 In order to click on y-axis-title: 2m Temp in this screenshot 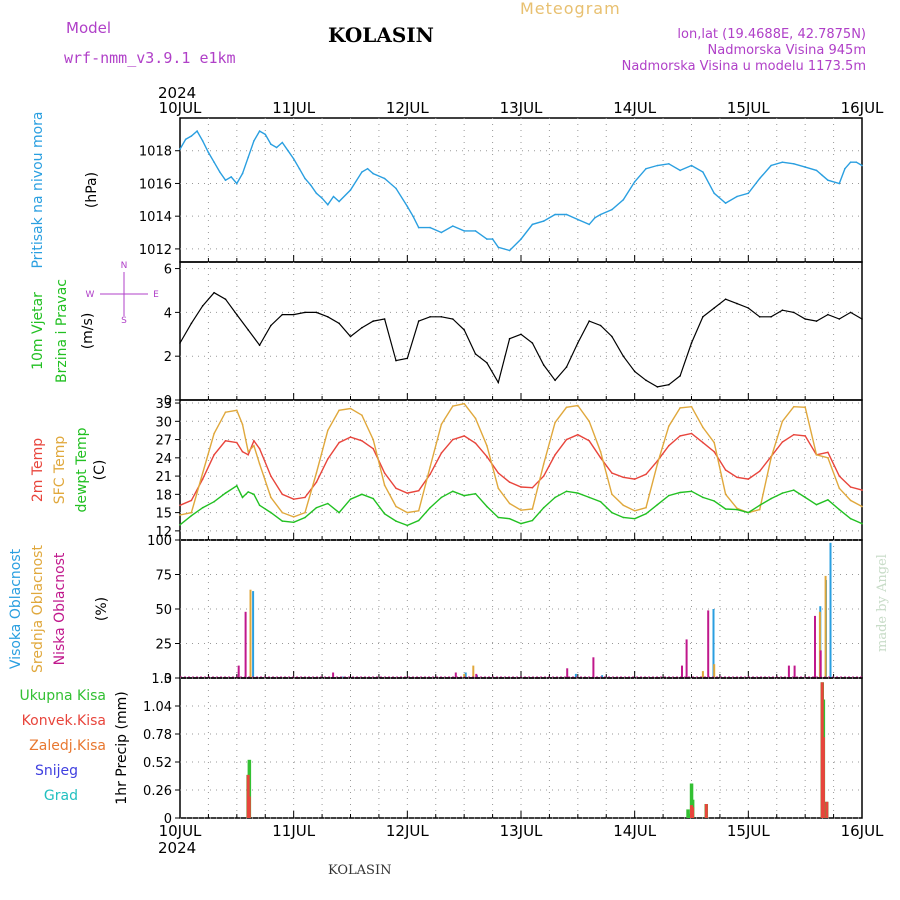, I will do `click(38, 470)`.